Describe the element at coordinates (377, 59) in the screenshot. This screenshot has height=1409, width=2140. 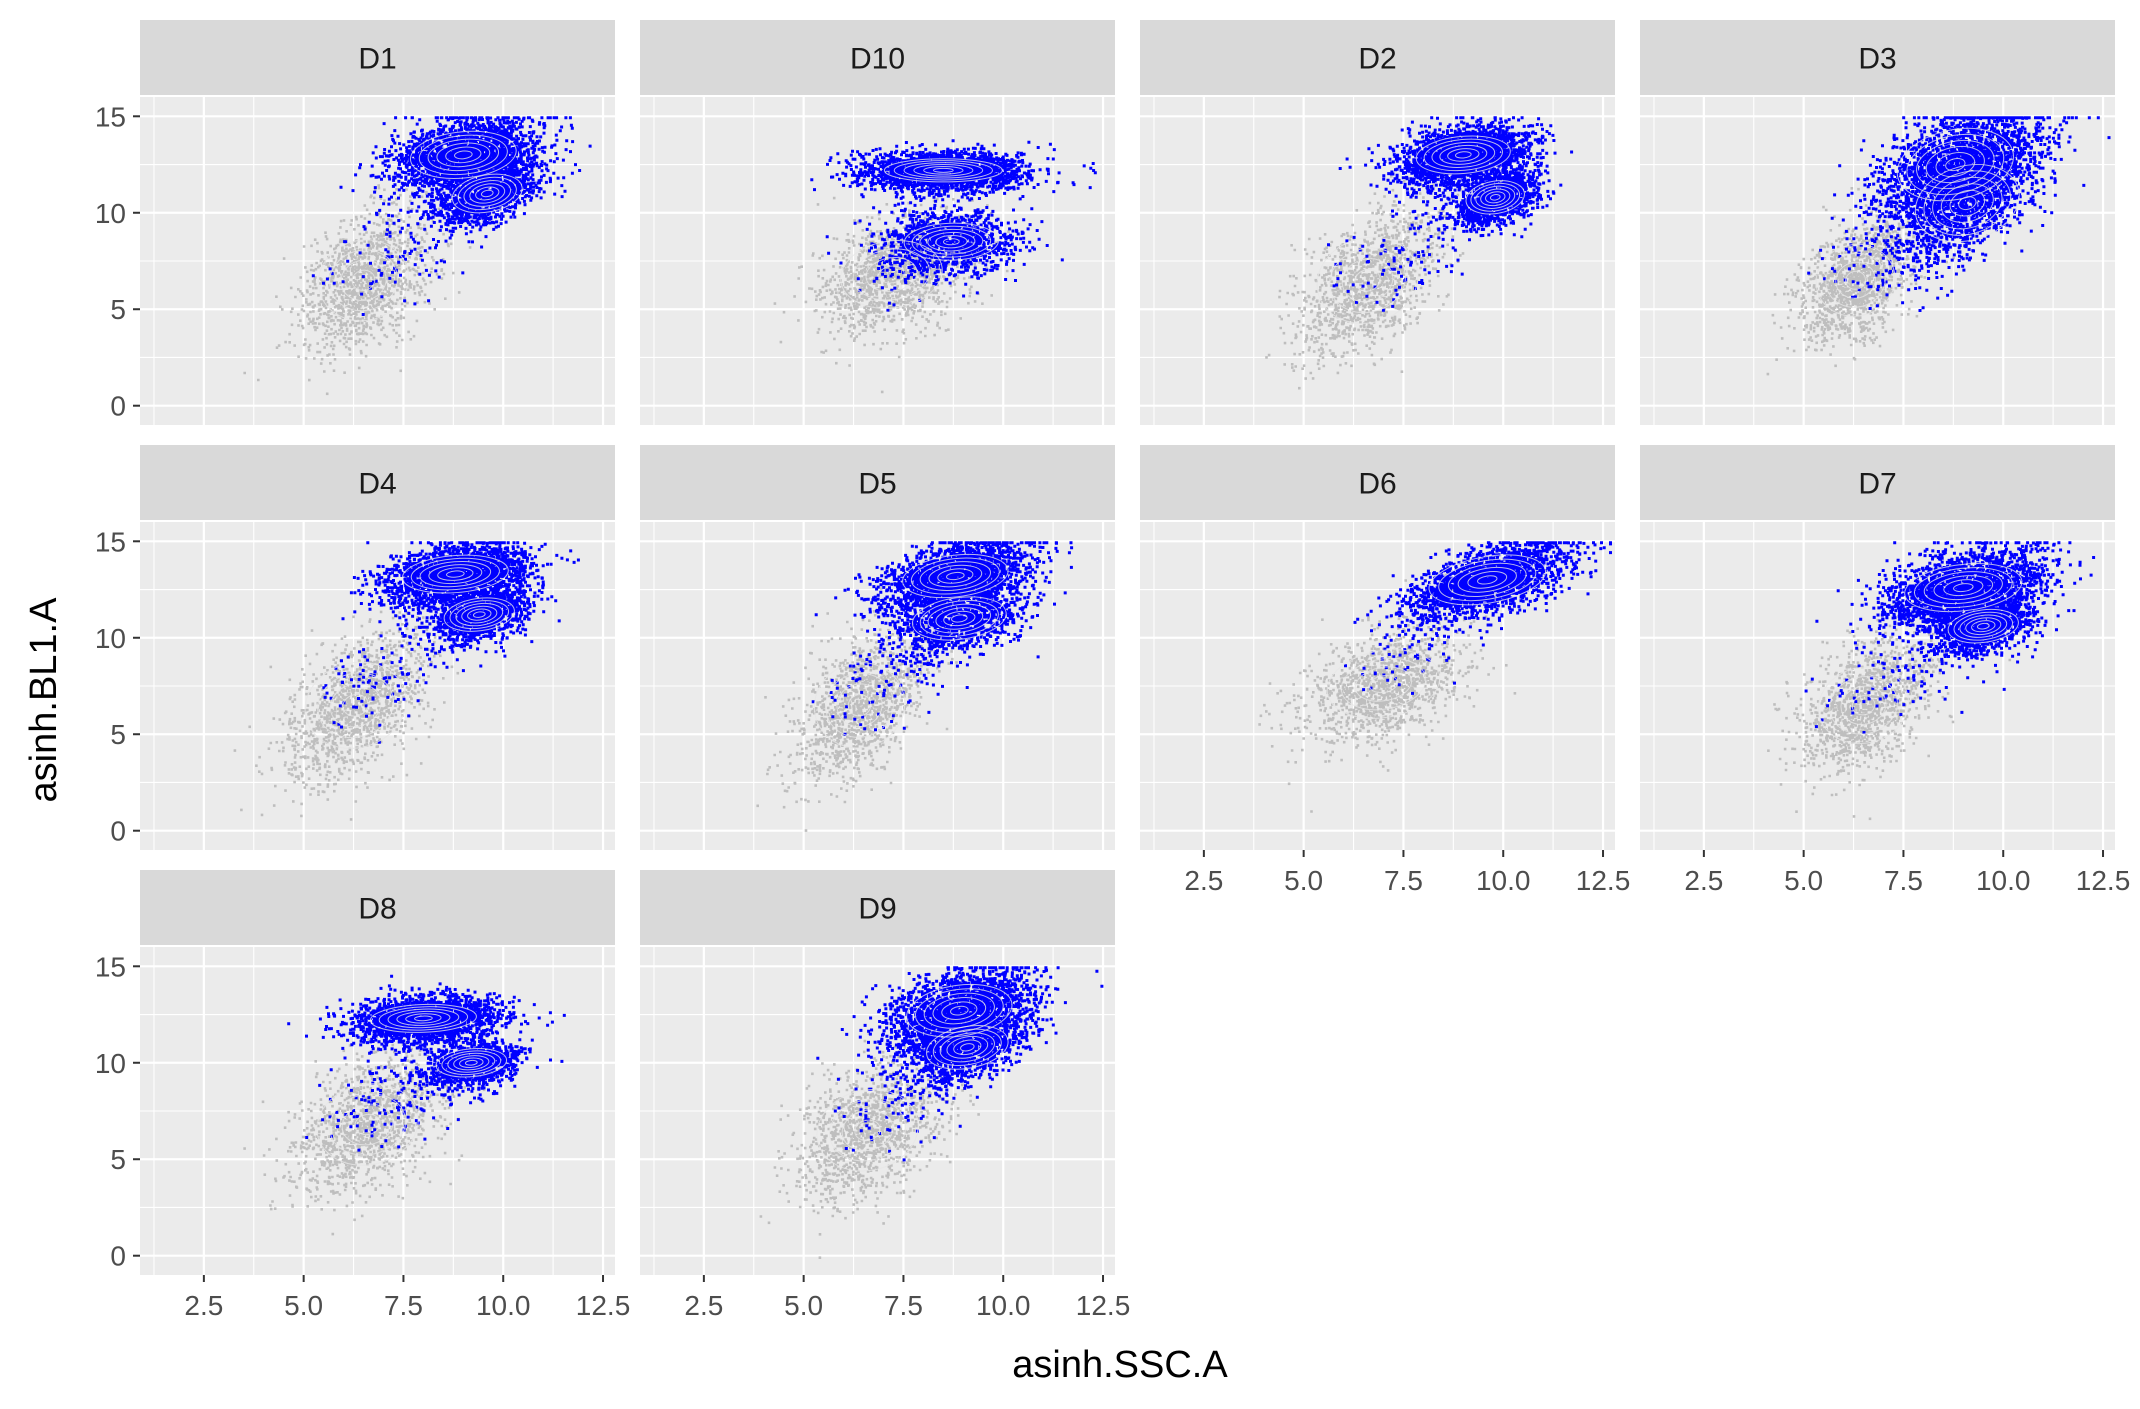
I see `facet-strip-label: D1` at that location.